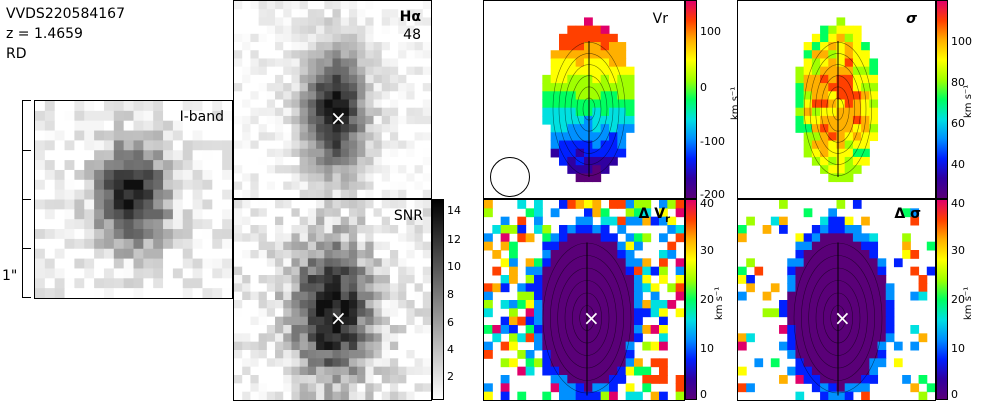 This screenshot has width=983, height=401. Describe the element at coordinates (691, 99) in the screenshot. I see `vr-colorbar` at that location.